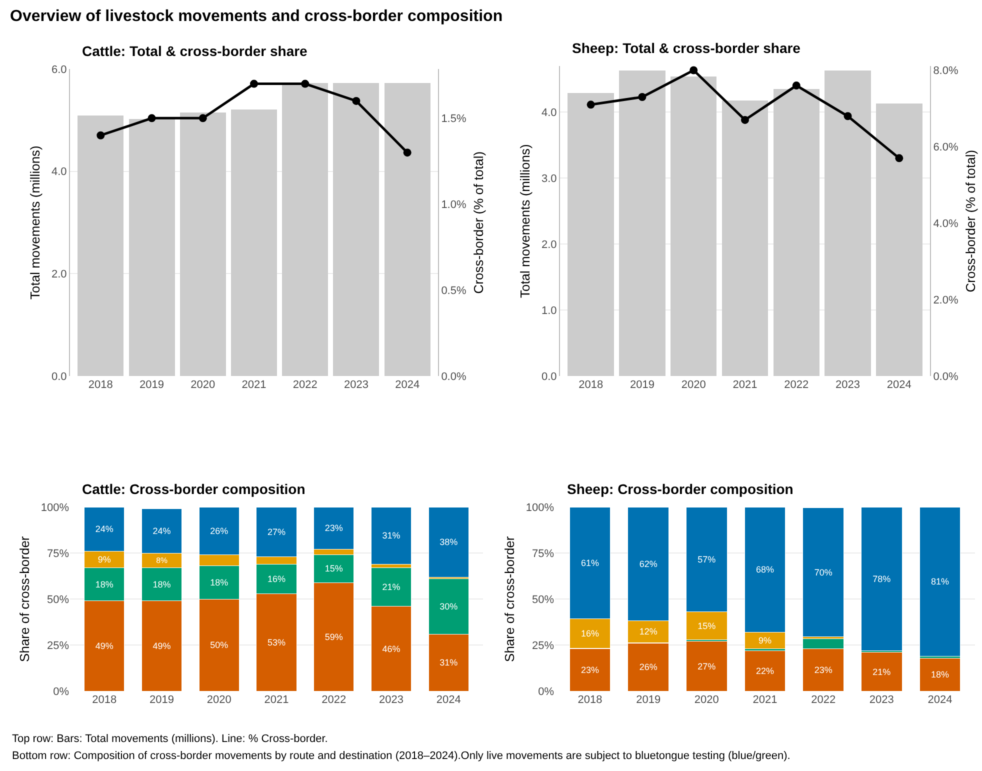 This screenshot has width=982, height=771. I want to click on data-label: 31%, so click(391, 535).